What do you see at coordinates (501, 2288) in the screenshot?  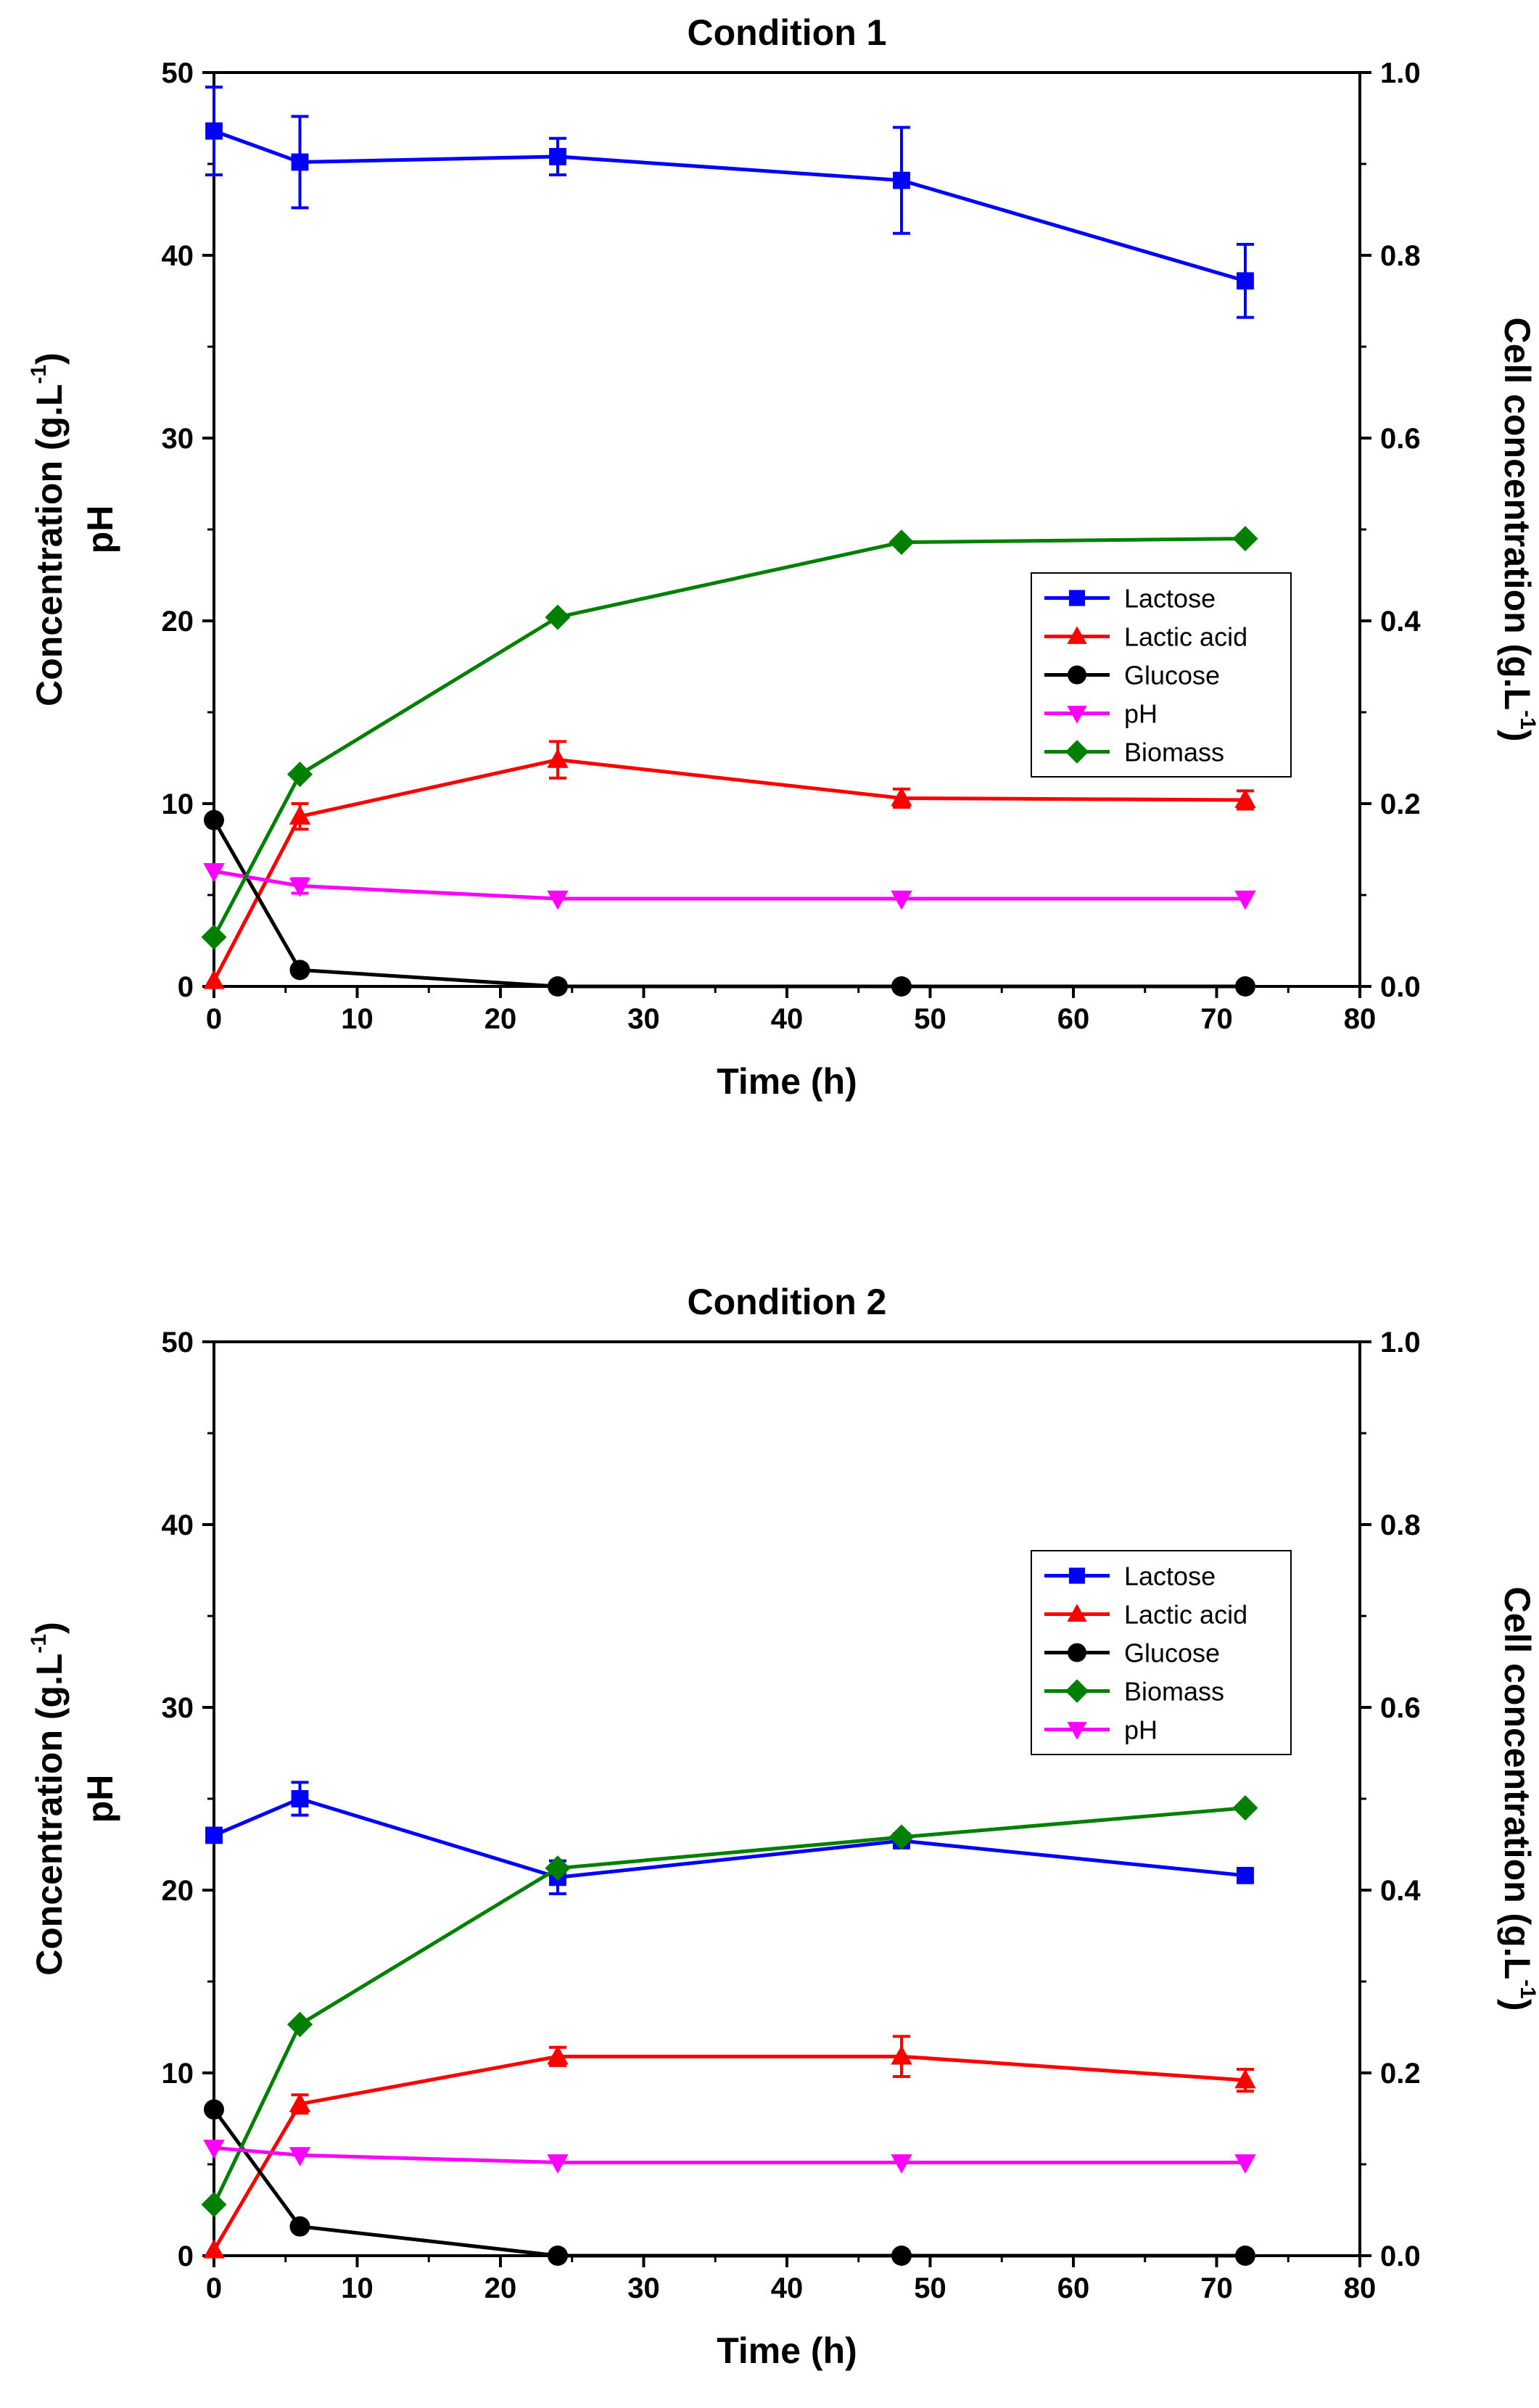 I see `x-tick-label: 20` at bounding box center [501, 2288].